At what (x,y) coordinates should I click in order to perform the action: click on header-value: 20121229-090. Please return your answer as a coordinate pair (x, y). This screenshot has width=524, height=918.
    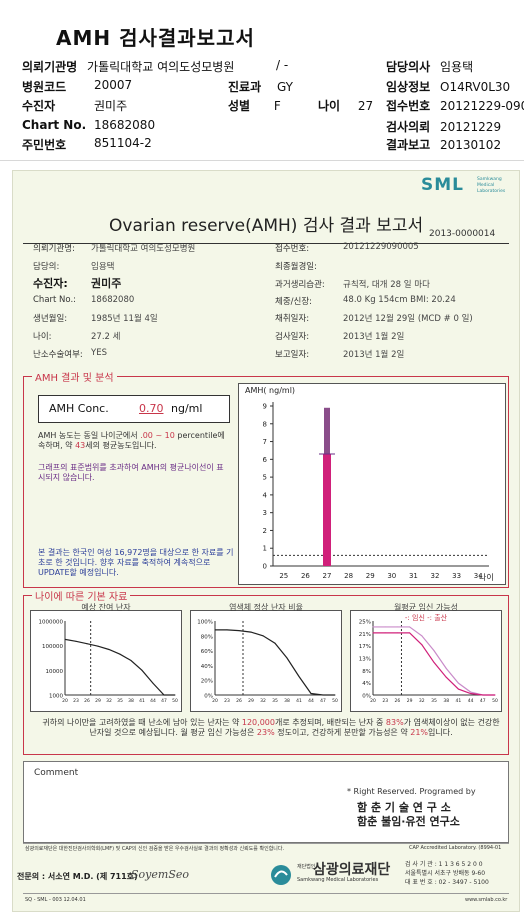
    Looking at the image, I should click on (482, 106).